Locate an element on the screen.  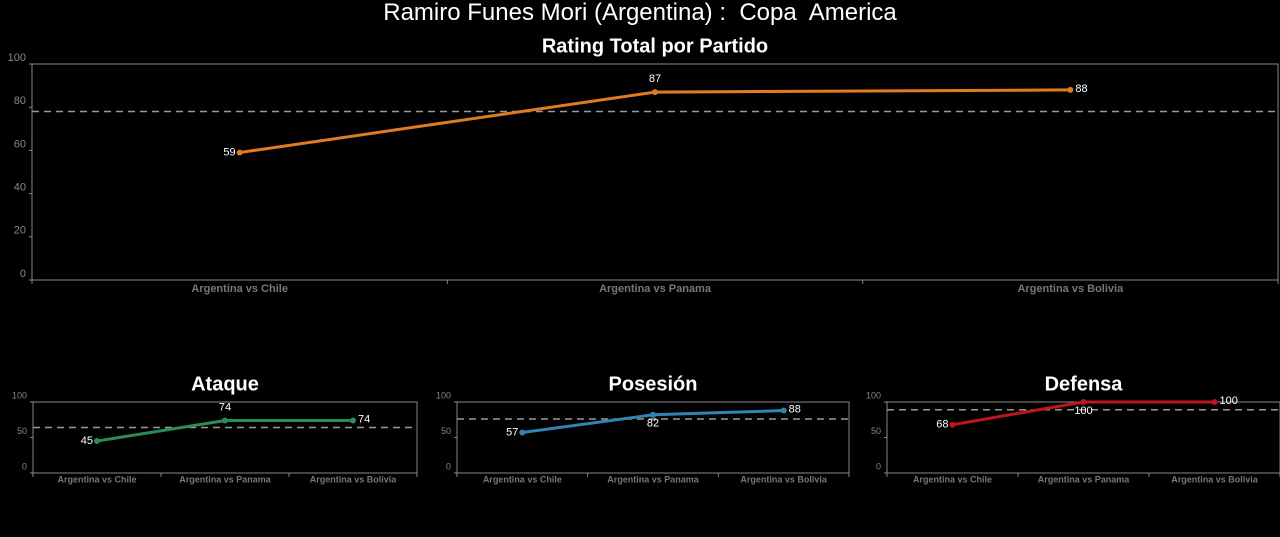
y-tick-label: 40 is located at coordinates (20, 188).